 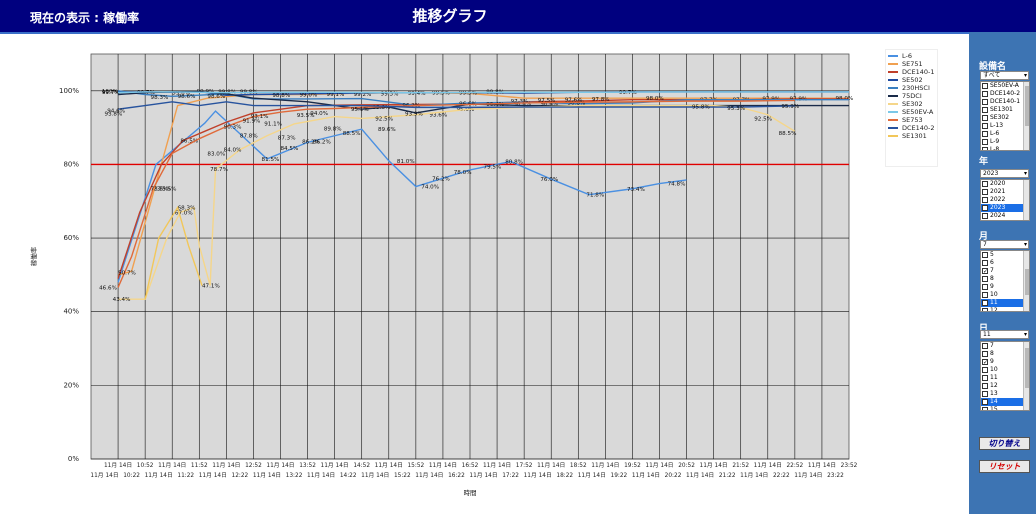 What do you see at coordinates (308, 96) in the screenshot?
I see `data-label: 99.0%` at bounding box center [308, 96].